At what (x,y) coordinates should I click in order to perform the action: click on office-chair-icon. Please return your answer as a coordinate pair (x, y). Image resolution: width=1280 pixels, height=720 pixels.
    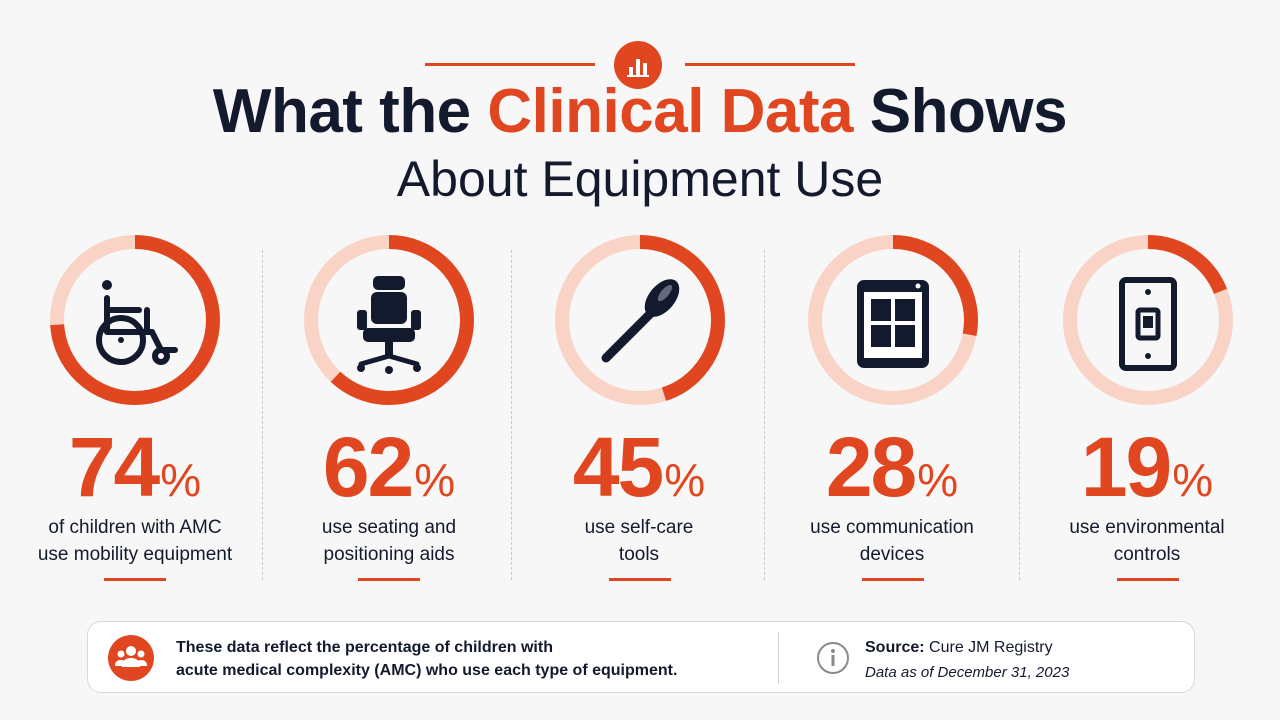
    Looking at the image, I should click on (389, 325).